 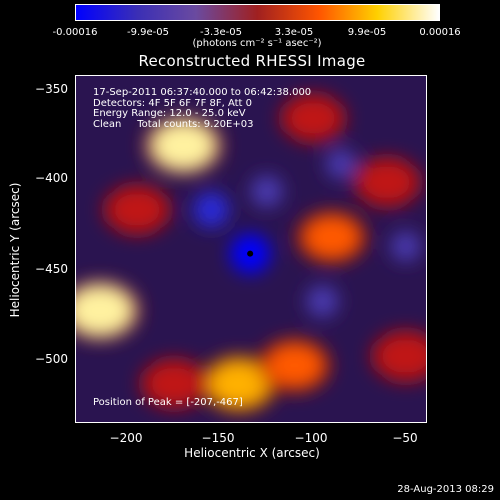 What do you see at coordinates (51, 359) in the screenshot?
I see `y-tick-label: −500` at bounding box center [51, 359].